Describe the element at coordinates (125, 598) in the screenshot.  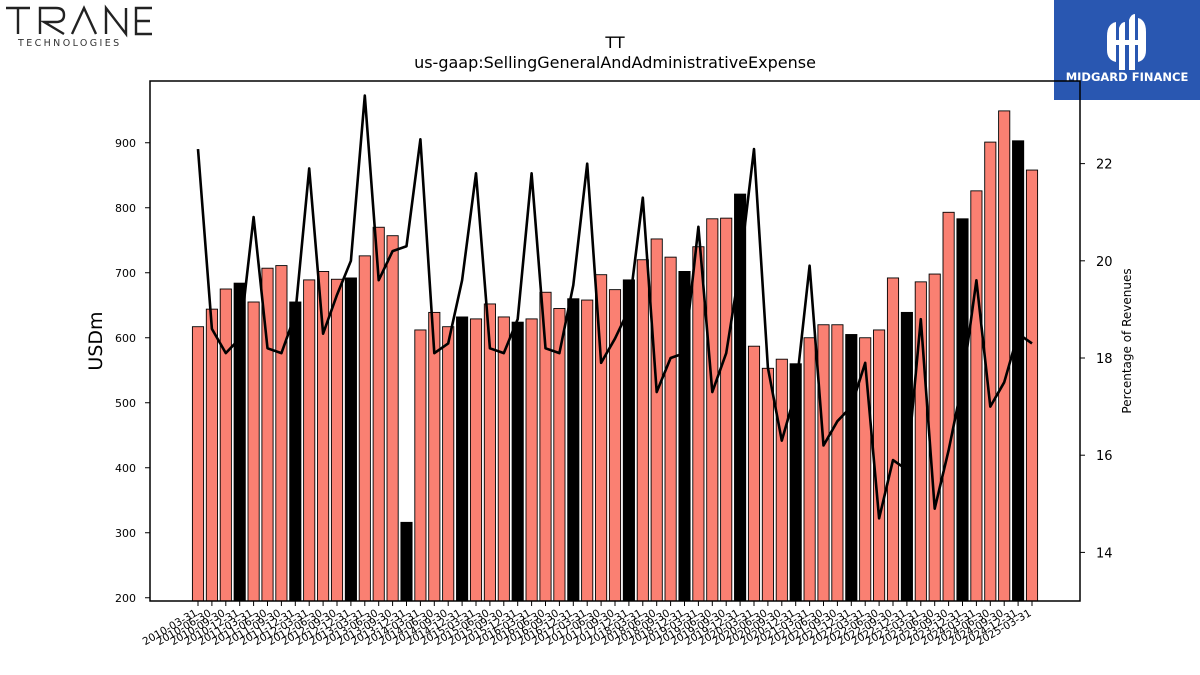
I see `y-tick-label: 200` at that location.